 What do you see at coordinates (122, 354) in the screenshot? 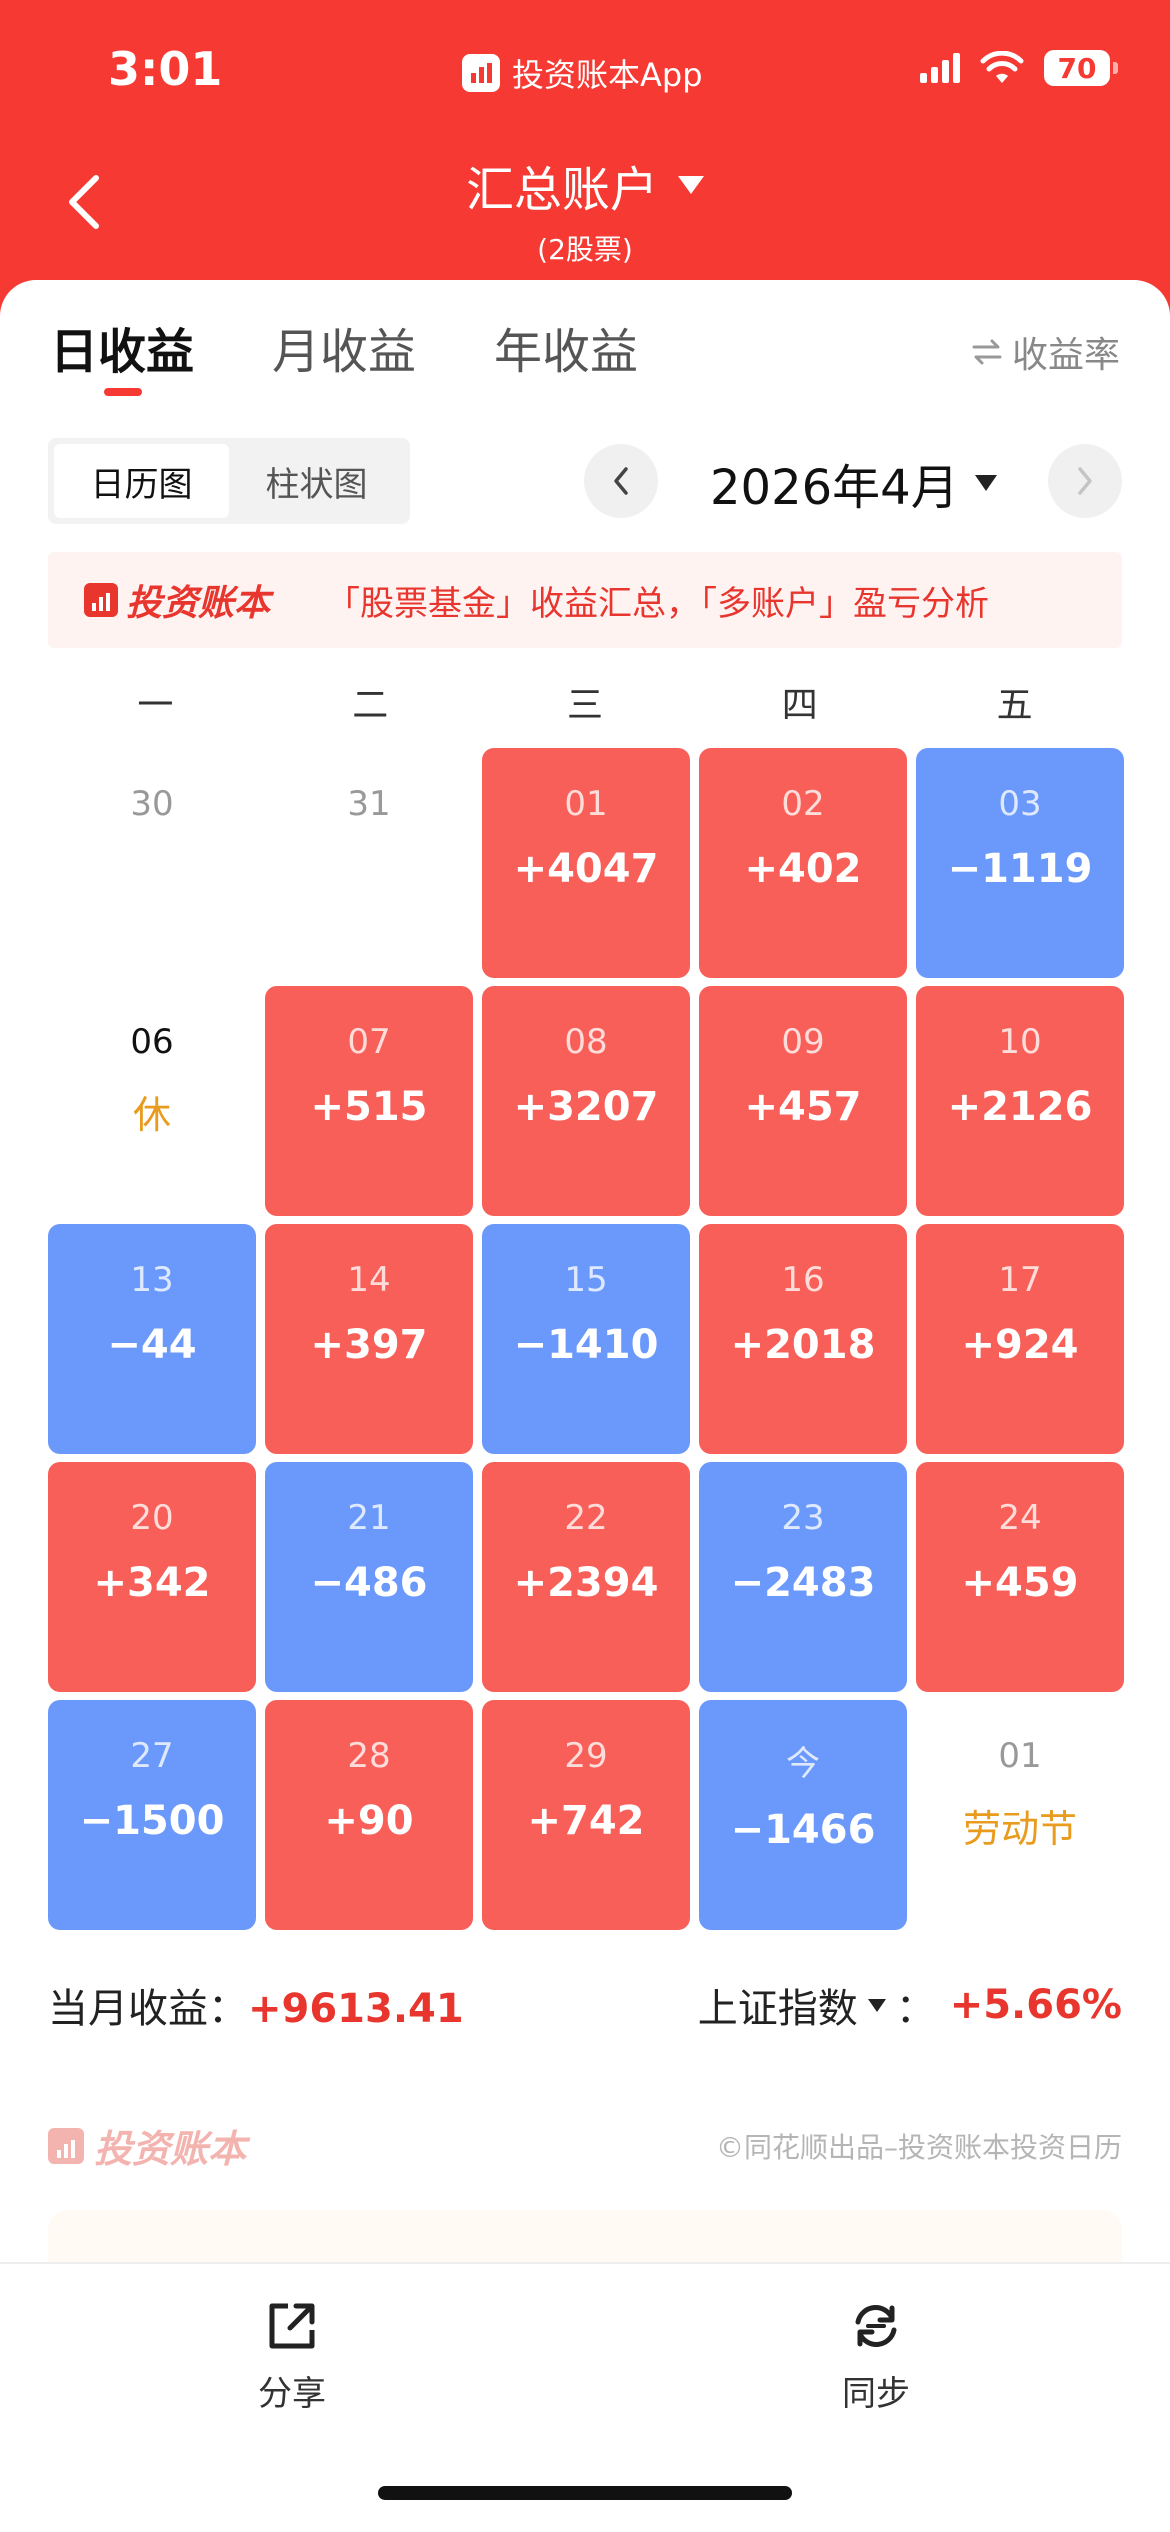
I see `tab-daily: 日收益` at bounding box center [122, 354].